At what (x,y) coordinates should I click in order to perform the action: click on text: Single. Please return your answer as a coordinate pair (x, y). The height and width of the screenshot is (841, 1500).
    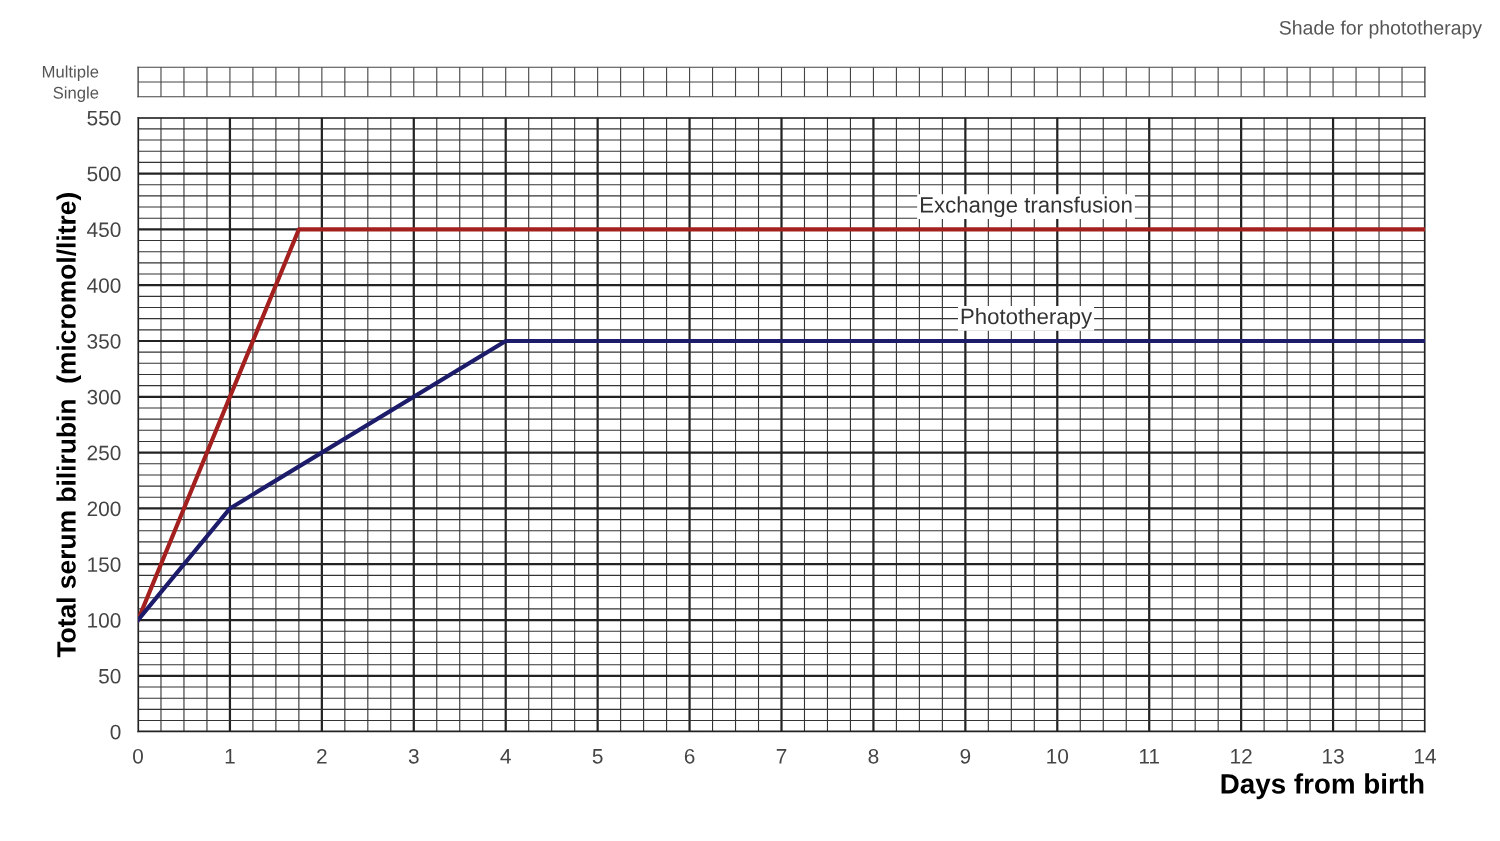
    Looking at the image, I should click on (76, 94).